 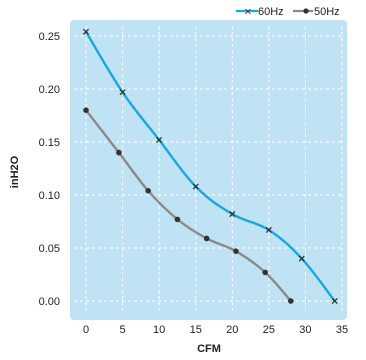 I want to click on x-tick-label: 5, so click(x=123, y=330).